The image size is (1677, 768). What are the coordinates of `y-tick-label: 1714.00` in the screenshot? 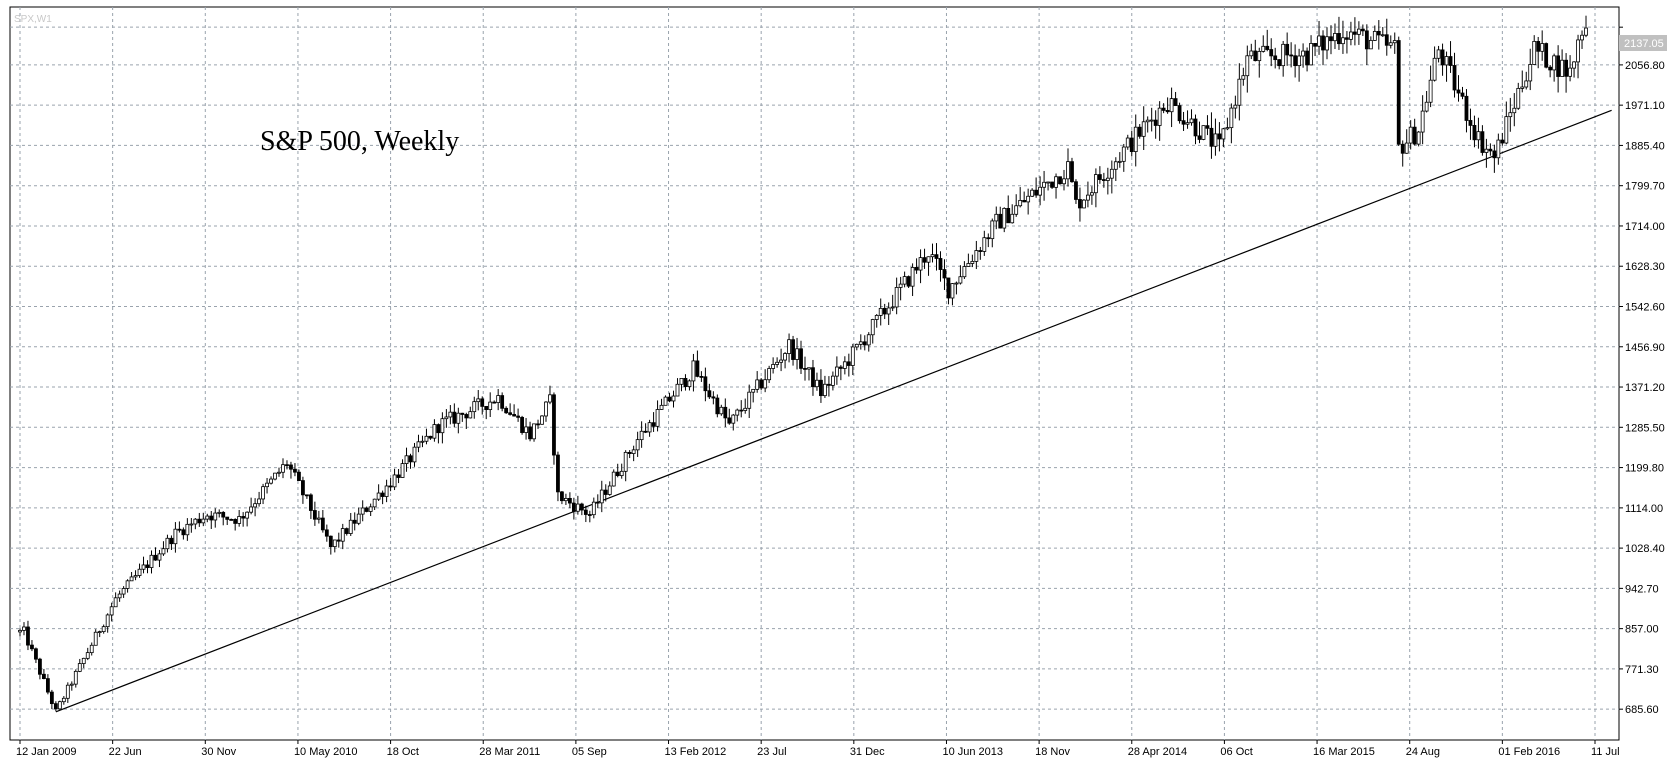 It's located at (1645, 227).